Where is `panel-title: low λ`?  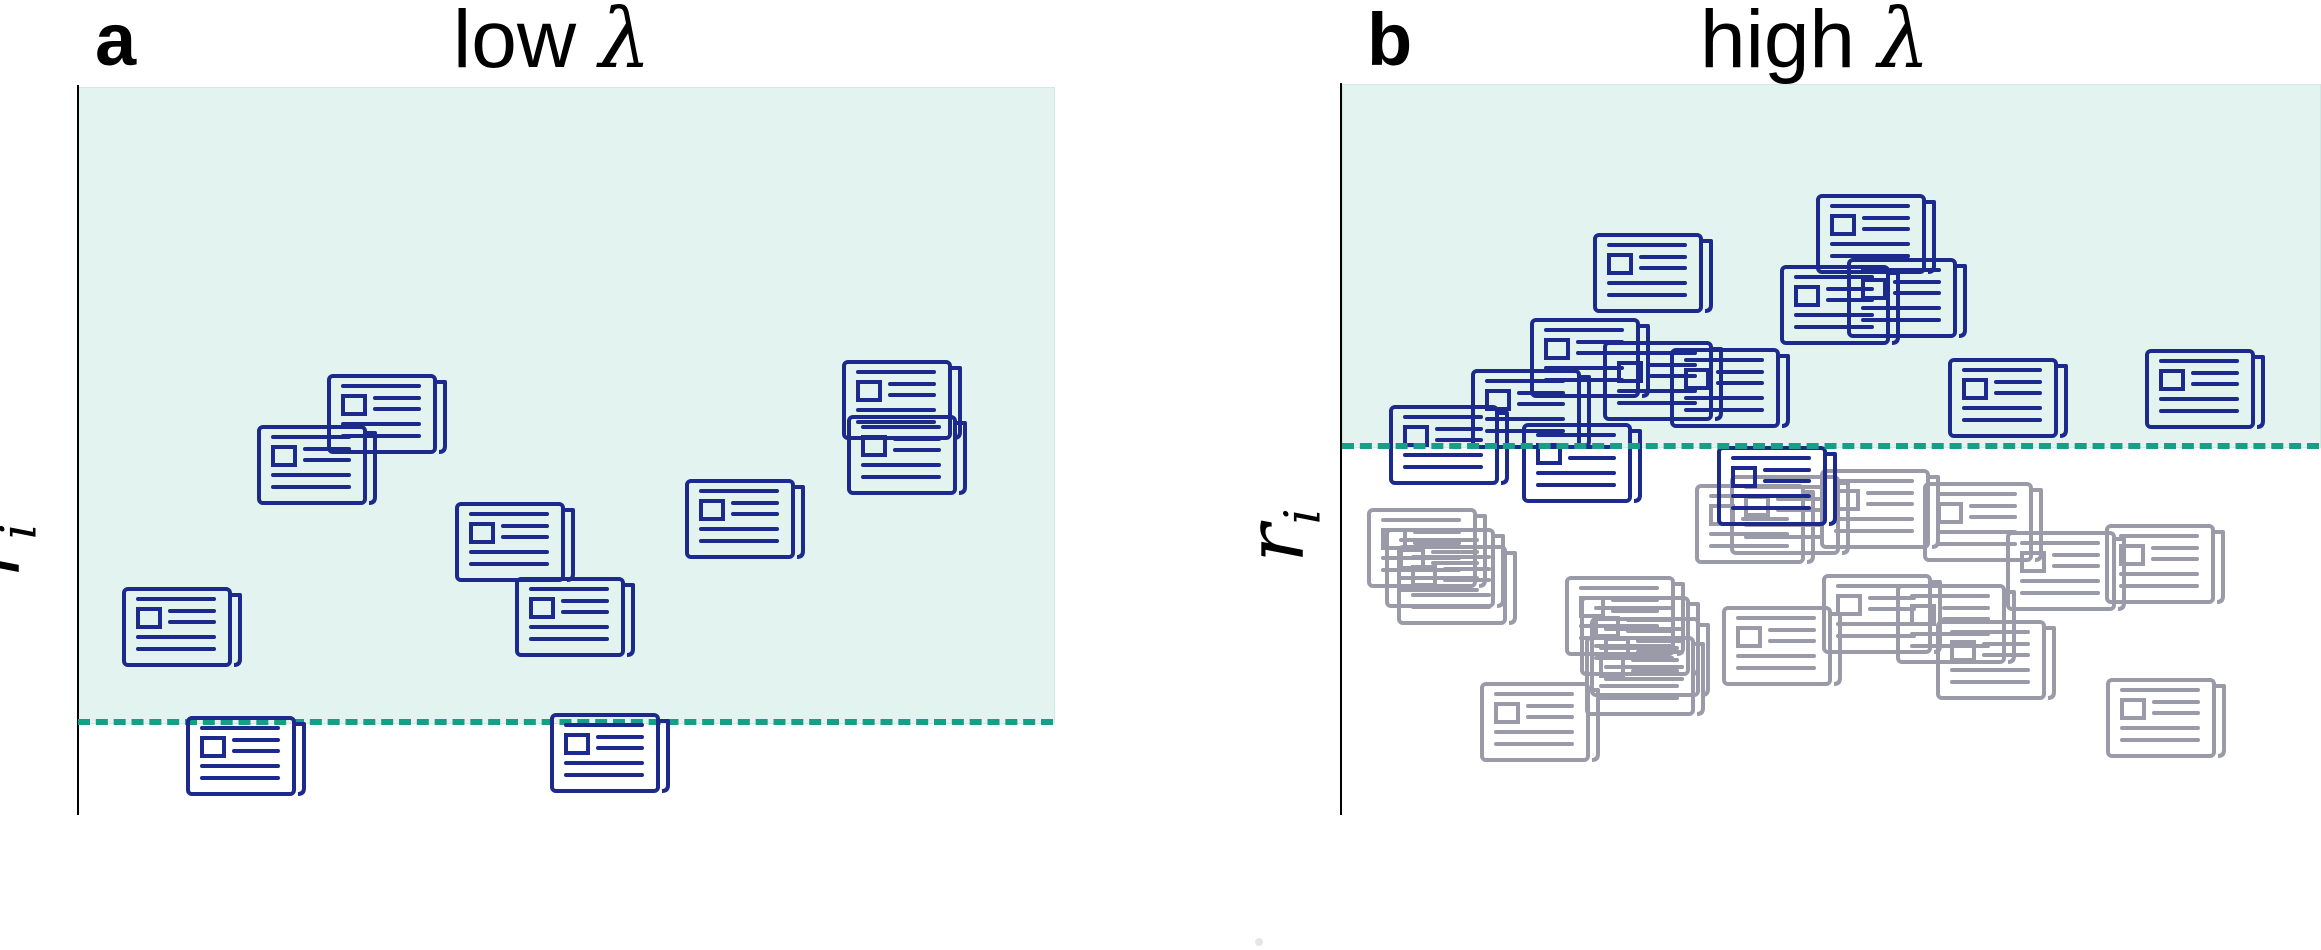 panel-title: low λ is located at coordinates (552, 40).